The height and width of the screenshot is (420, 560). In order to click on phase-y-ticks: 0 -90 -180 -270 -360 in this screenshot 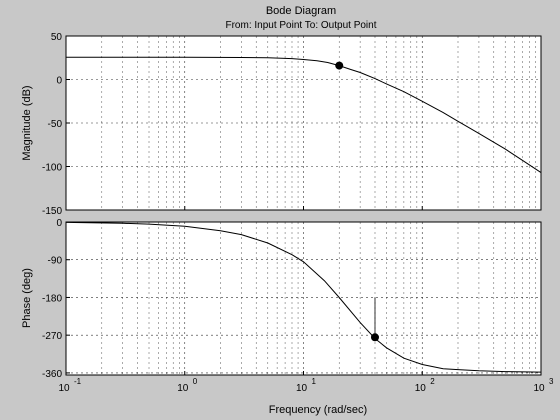, I will do `click(56, 299)`.